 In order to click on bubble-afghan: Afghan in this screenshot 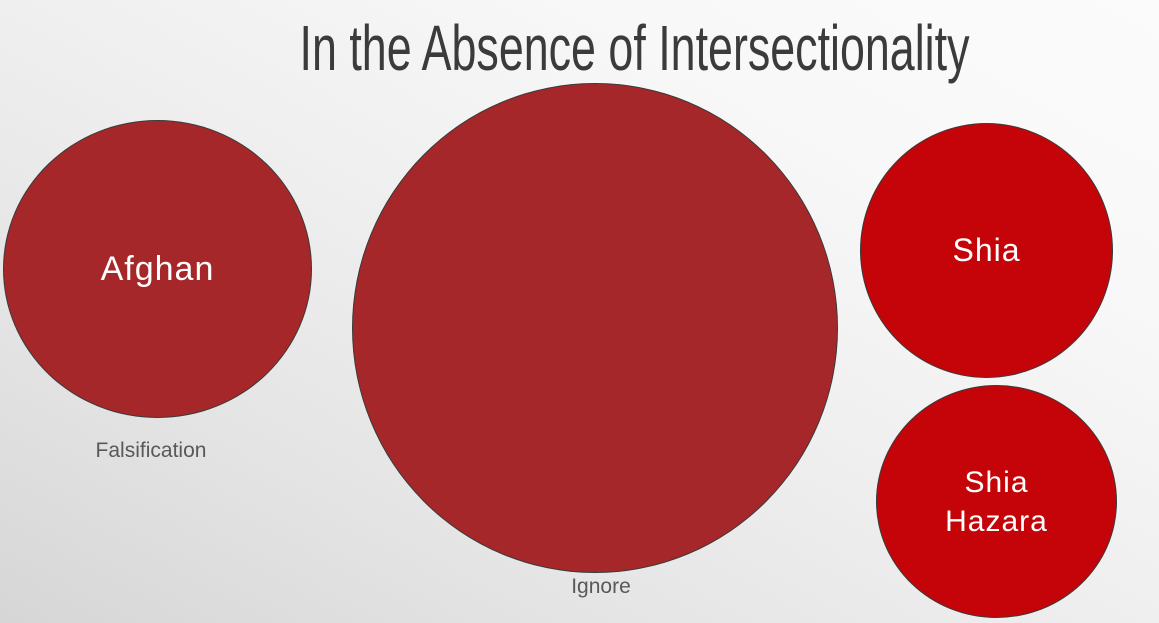, I will do `click(157, 269)`.